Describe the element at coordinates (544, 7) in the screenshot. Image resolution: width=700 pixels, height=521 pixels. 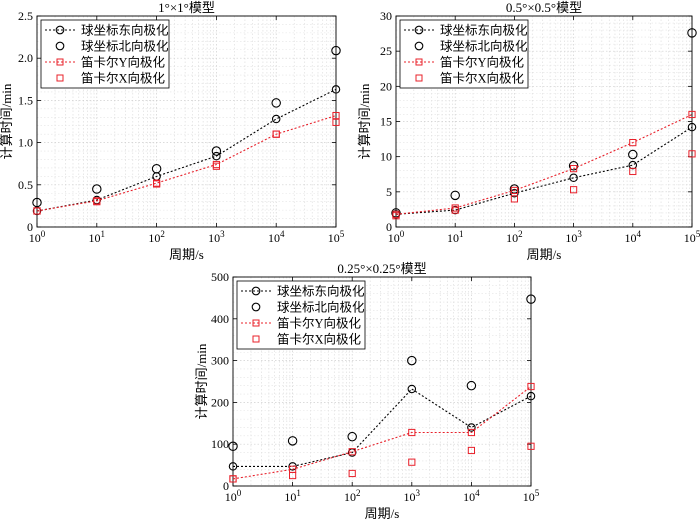
I see `chart-title: 0.5°×0.5°模型` at that location.